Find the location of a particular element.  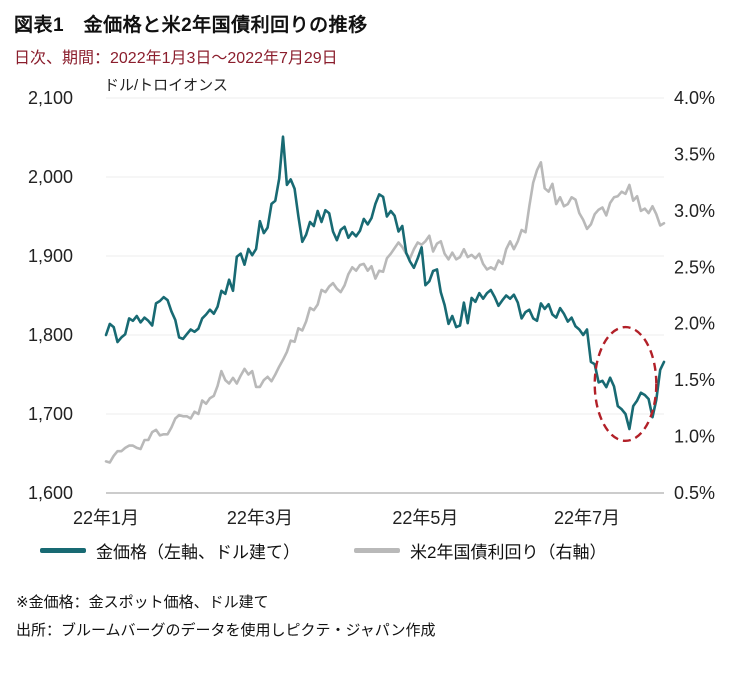

legend-item-gold: 金価格（左軸、ドル建て） is located at coordinates (170, 550).